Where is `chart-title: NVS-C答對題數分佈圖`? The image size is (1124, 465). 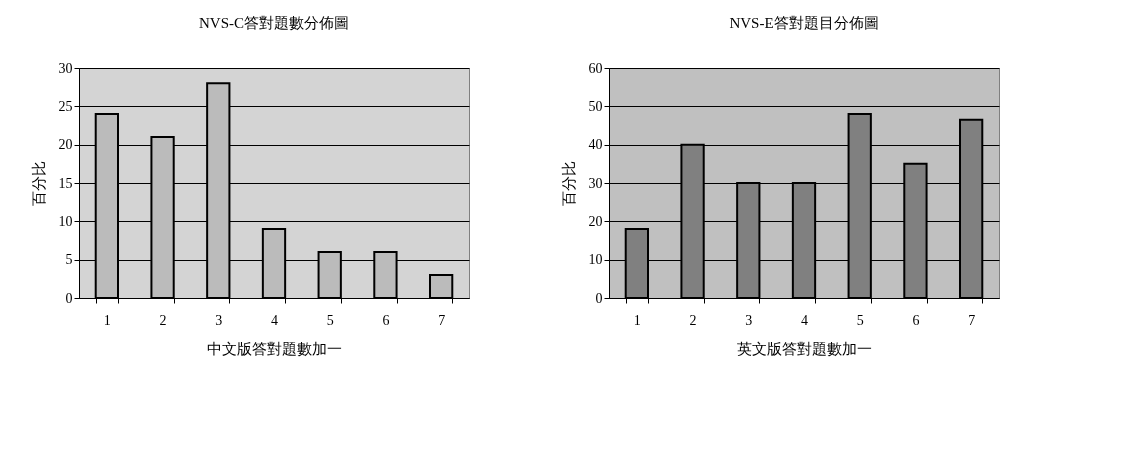
chart-title: NVS-C答對題數分佈圖 is located at coordinates (274, 23).